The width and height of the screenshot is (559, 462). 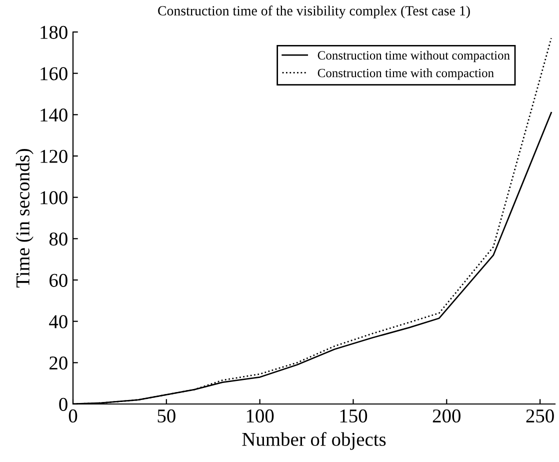 I want to click on x-axis-title: Number of objects, so click(x=314, y=441).